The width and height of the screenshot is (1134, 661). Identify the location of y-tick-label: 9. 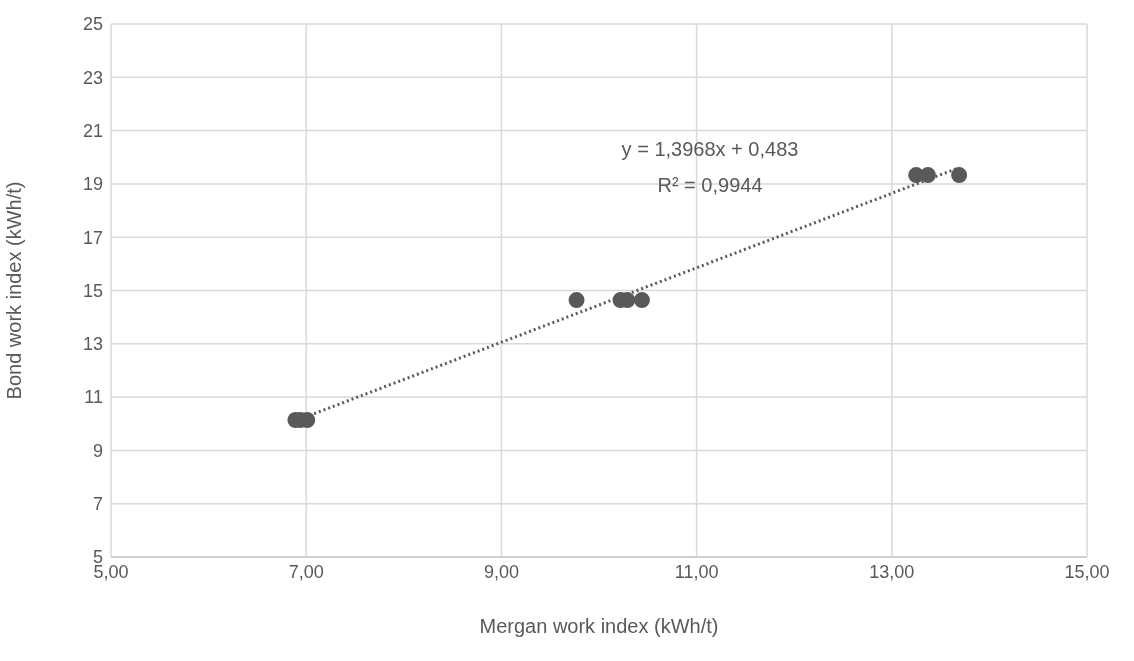
(97, 450).